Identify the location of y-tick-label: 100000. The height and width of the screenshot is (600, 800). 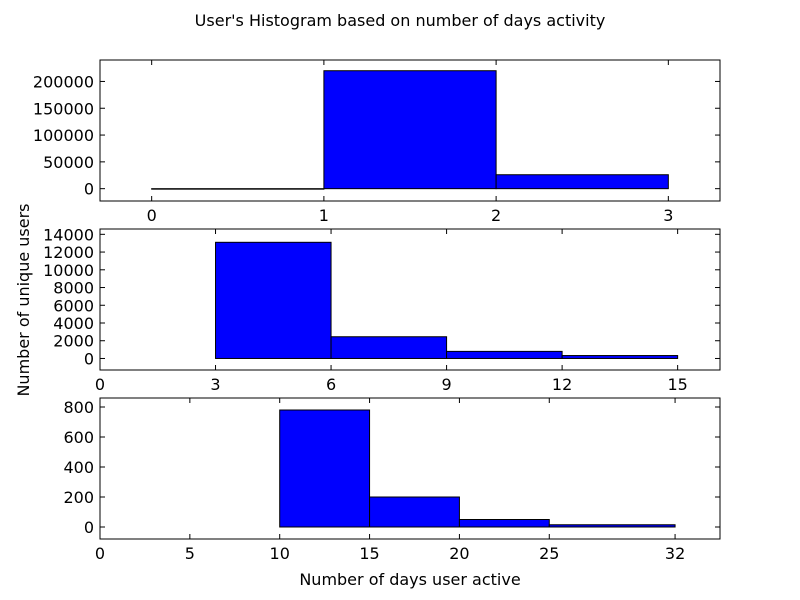
(63, 135).